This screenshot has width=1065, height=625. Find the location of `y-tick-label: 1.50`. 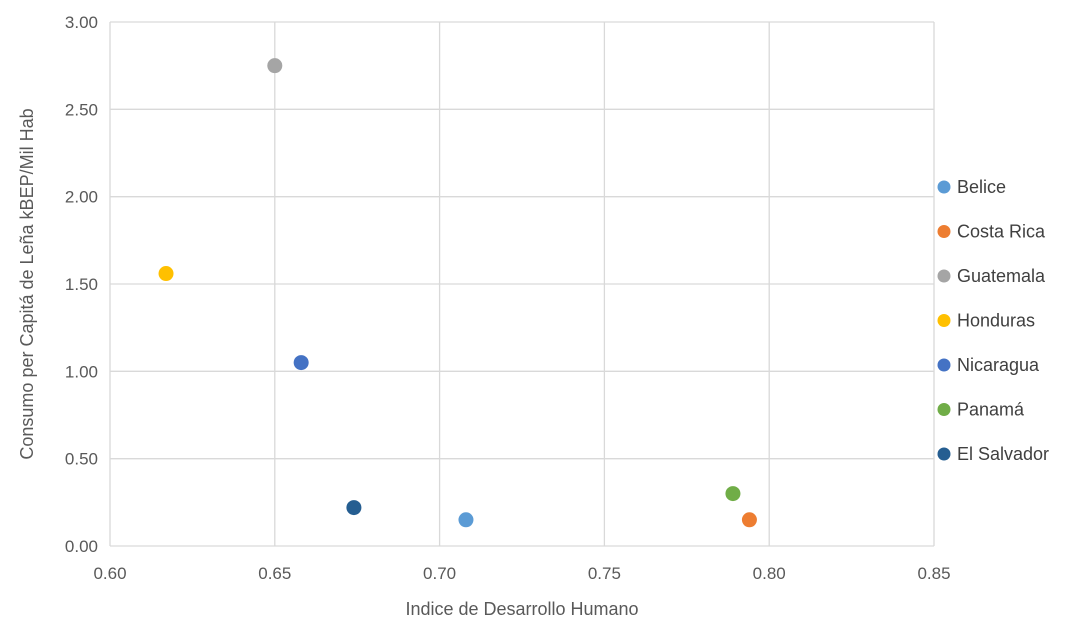

y-tick-label: 1.50 is located at coordinates (81, 284).